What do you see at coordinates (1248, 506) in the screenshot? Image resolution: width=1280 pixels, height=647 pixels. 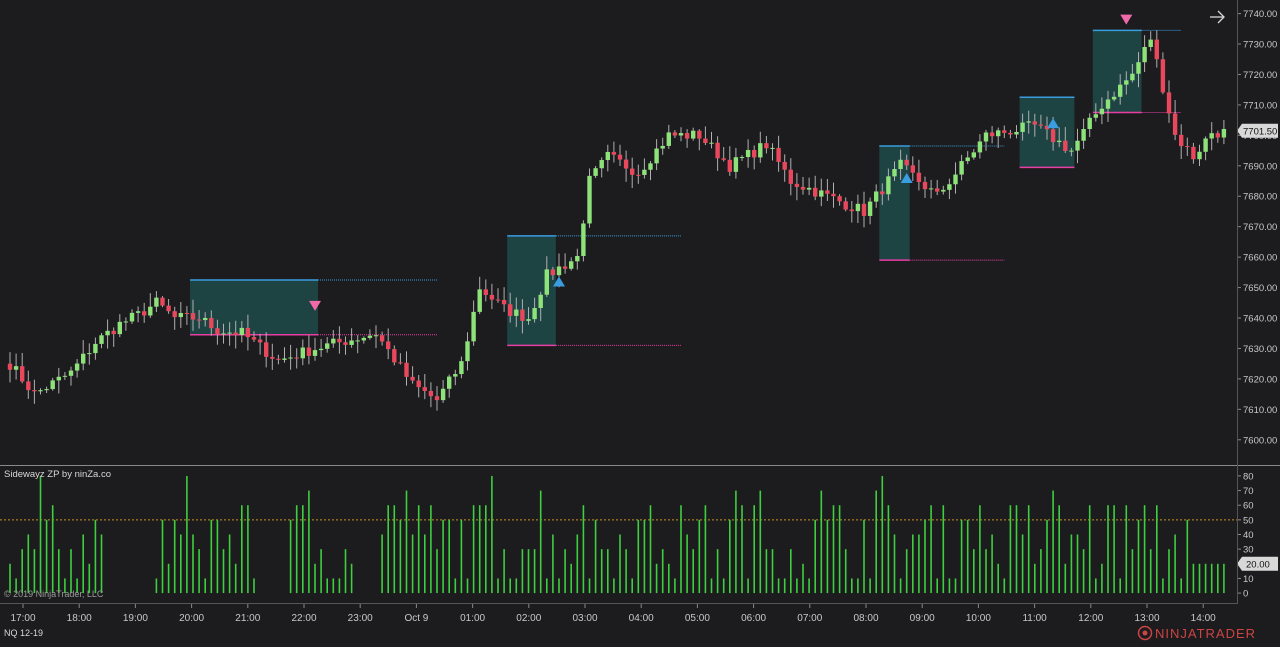 I see `hist-tick-label: 60` at bounding box center [1248, 506].